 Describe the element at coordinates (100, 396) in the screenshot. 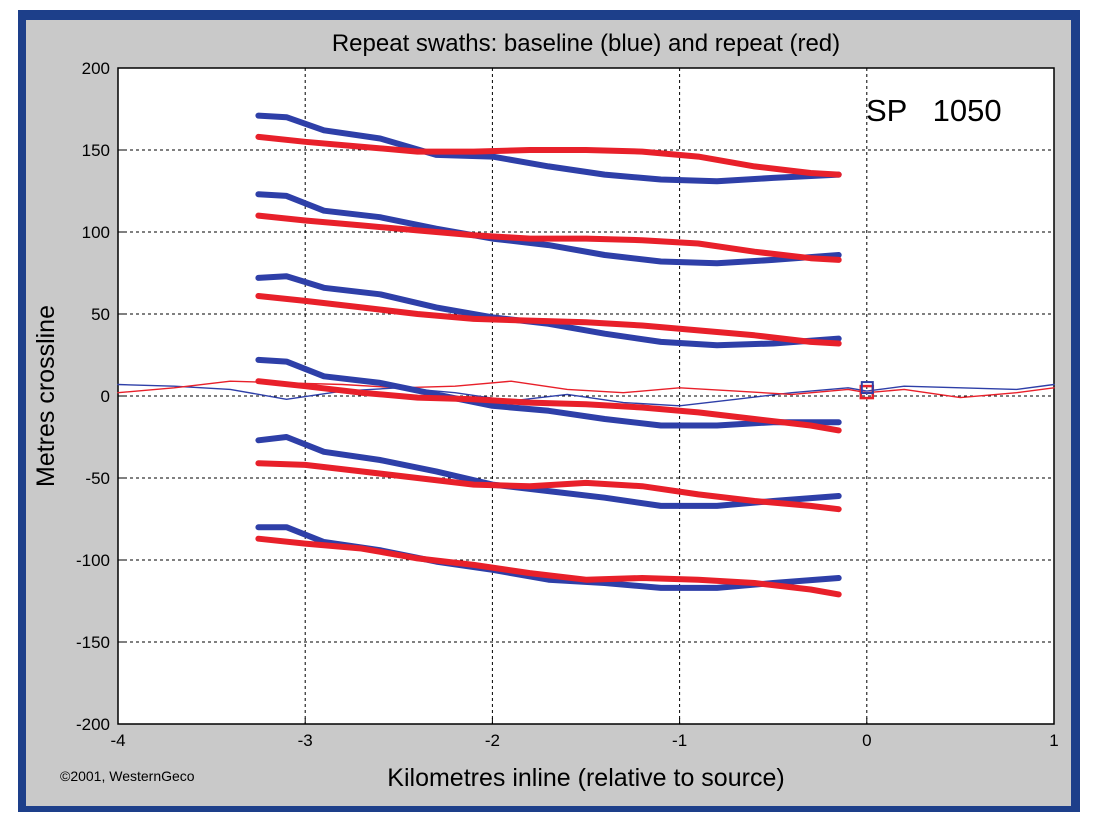

I see `y-ticks: 200 150 100 50 0 -50 -100 -150 -200` at that location.